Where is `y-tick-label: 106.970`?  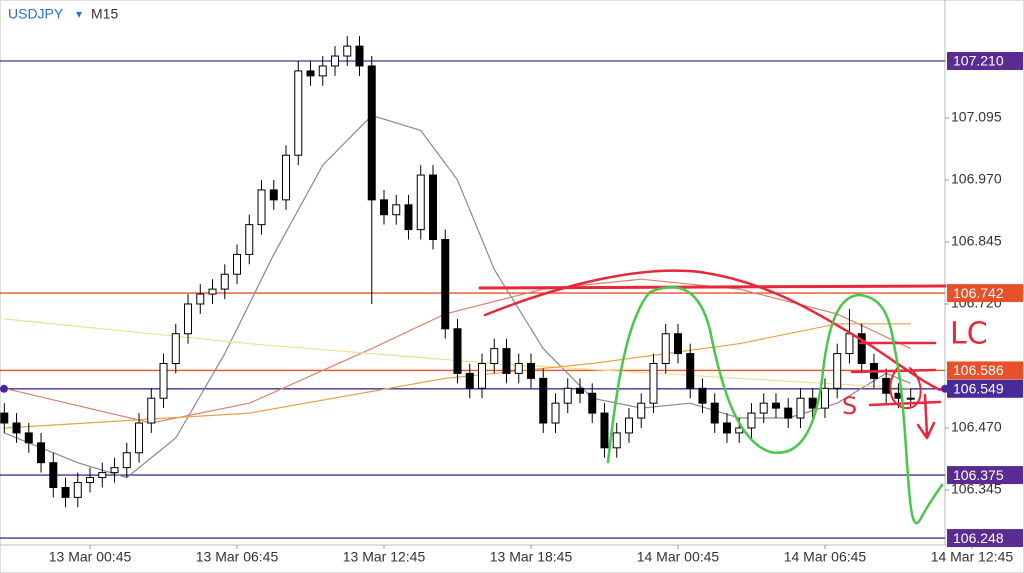
y-tick-label: 106.970 is located at coordinates (976, 179).